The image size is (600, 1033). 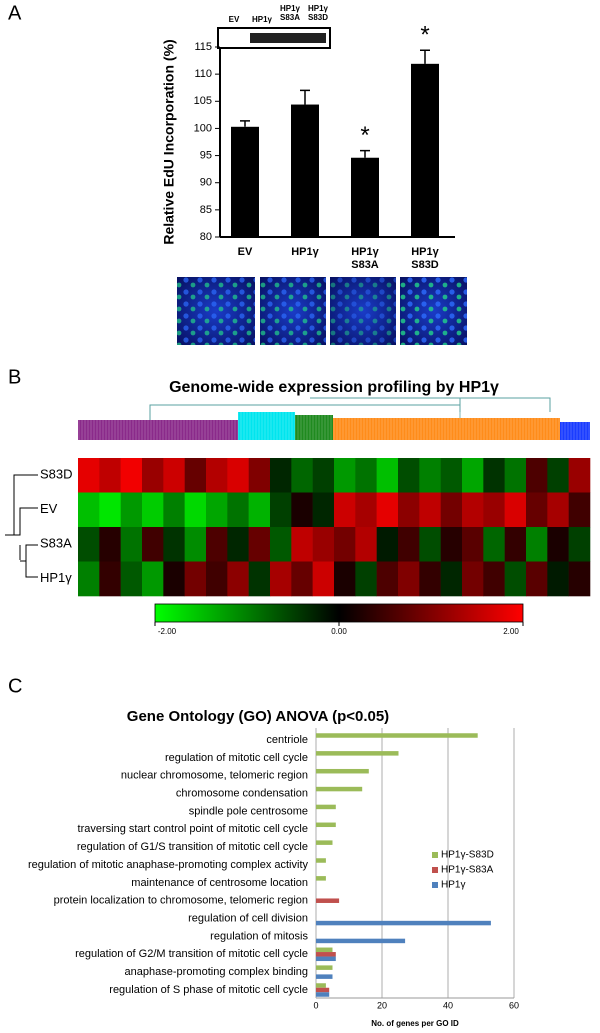 What do you see at coordinates (424, 35) in the screenshot?
I see `significance-star: *` at bounding box center [424, 35].